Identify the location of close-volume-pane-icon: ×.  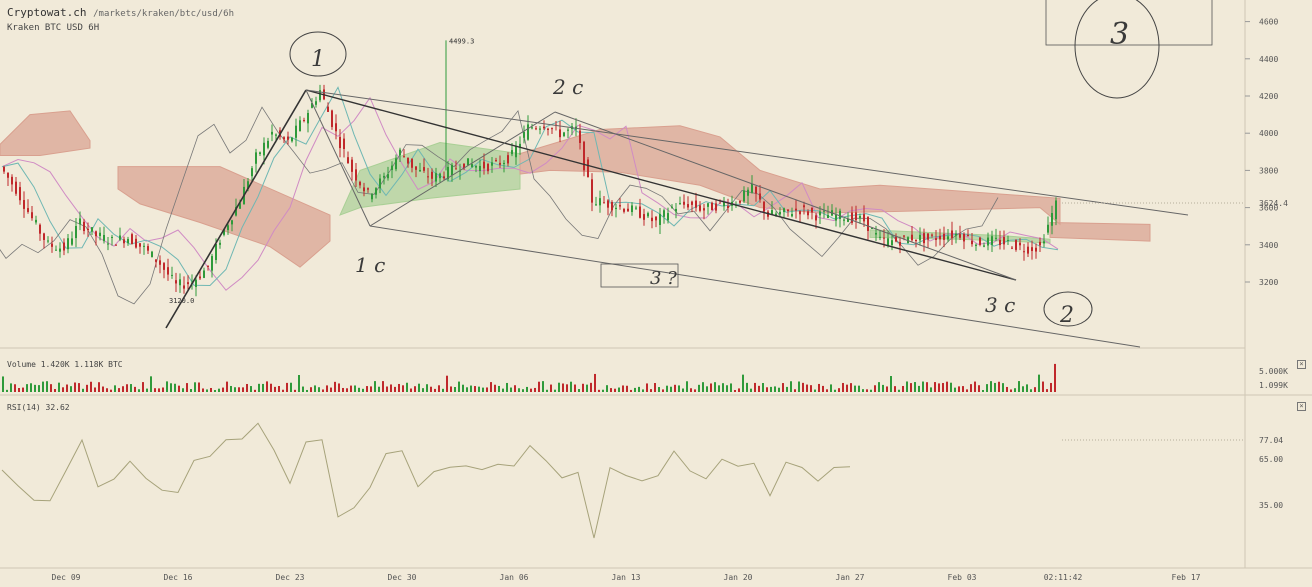
(1301, 364).